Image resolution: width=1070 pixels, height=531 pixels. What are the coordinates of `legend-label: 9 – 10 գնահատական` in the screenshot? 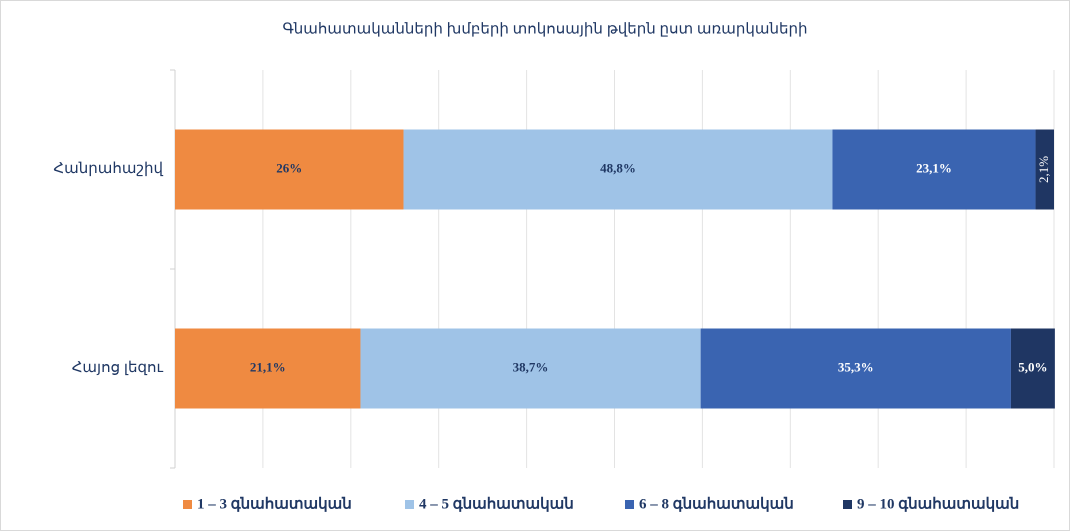 It's located at (938, 504).